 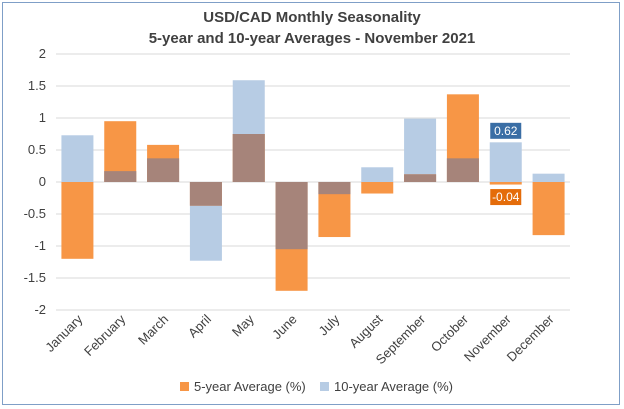 What do you see at coordinates (199, 325) in the screenshot?
I see `x-tick-label: April` at bounding box center [199, 325].